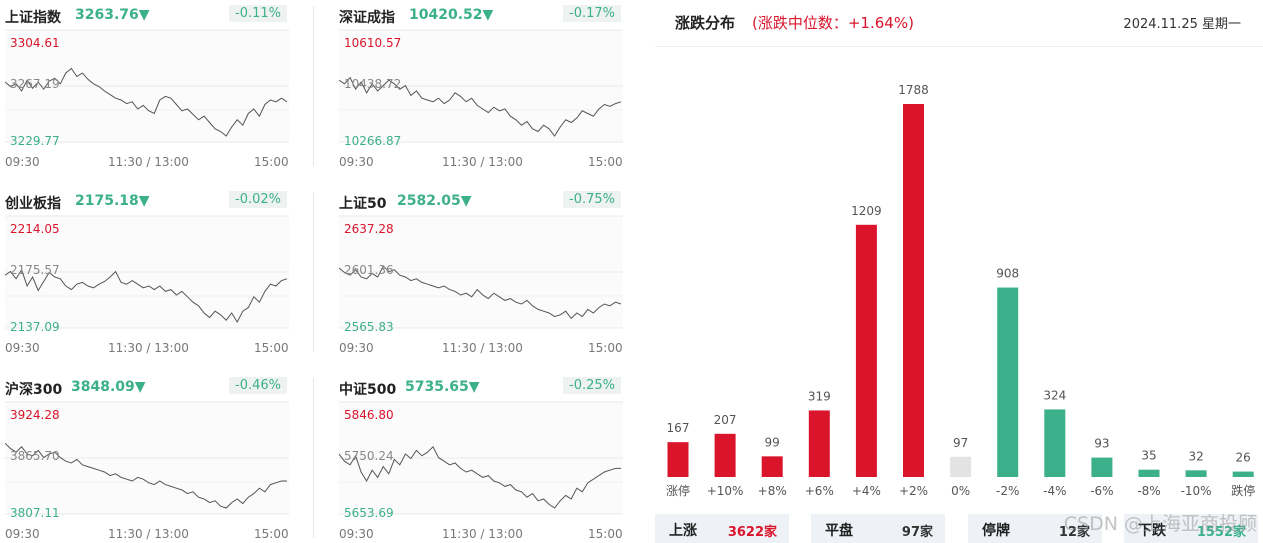 Image resolution: width=1263 pixels, height=543 pixels. I want to click on bar-value-label: 99, so click(772, 442).